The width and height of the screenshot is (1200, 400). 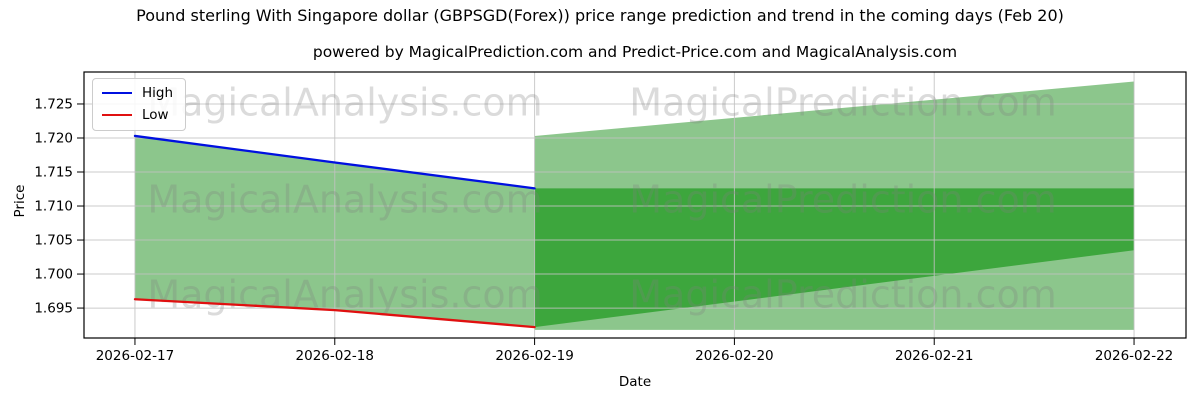 What do you see at coordinates (158, 93) in the screenshot?
I see `legend-label-high: High` at bounding box center [158, 93].